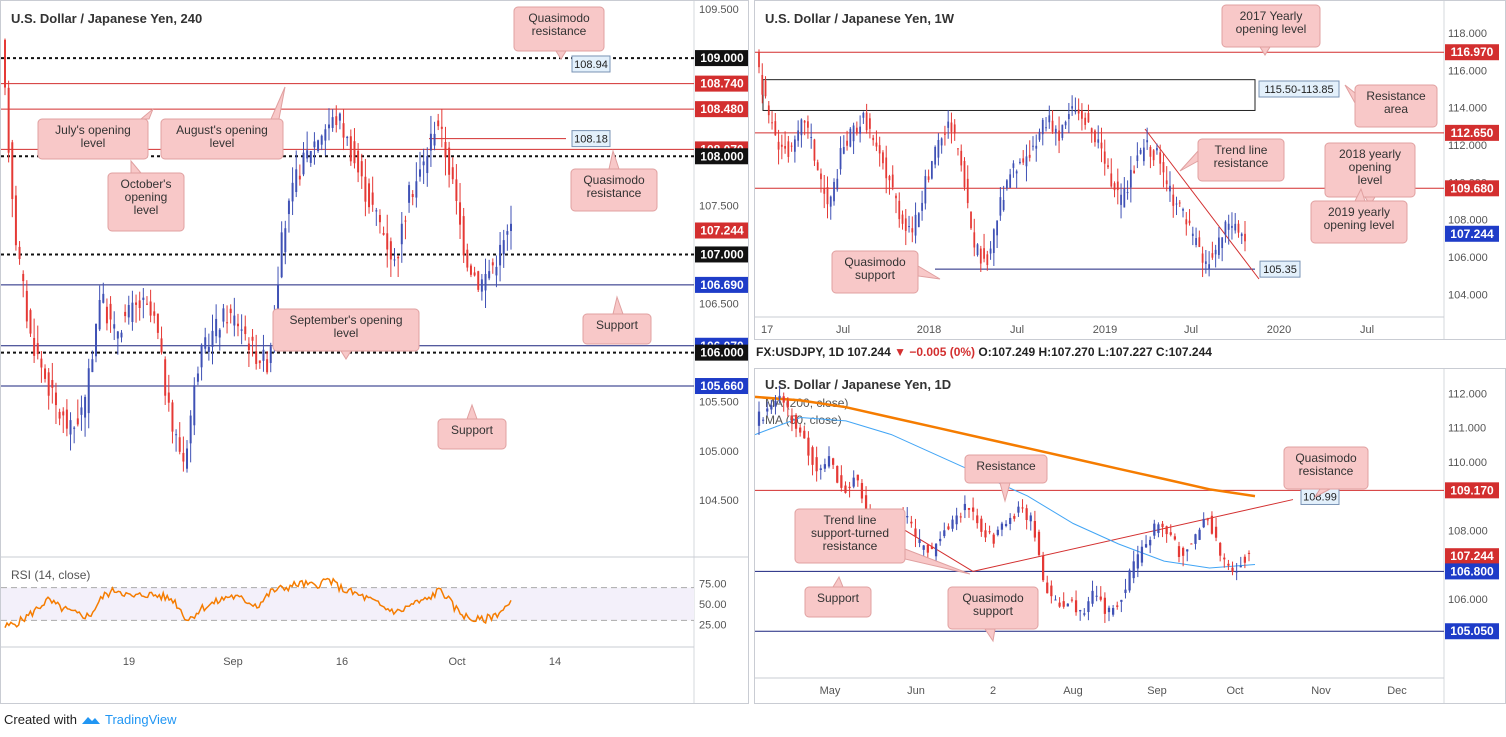 The image size is (1506, 737). Describe the element at coordinates (1280, 269) in the screenshot. I see `price-tag-box` at that location.